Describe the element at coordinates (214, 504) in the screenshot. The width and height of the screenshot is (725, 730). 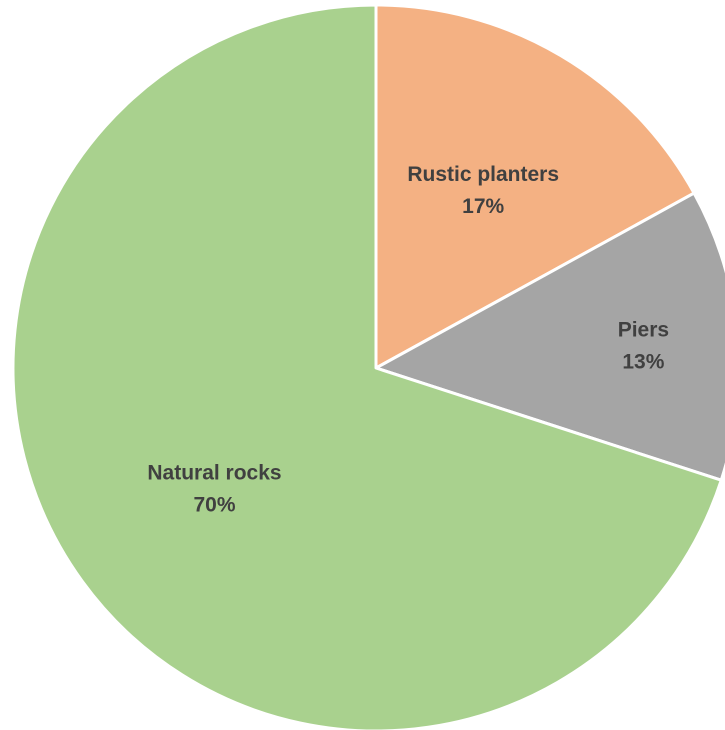
I see `slice-percentage-label: 70%` at that location.